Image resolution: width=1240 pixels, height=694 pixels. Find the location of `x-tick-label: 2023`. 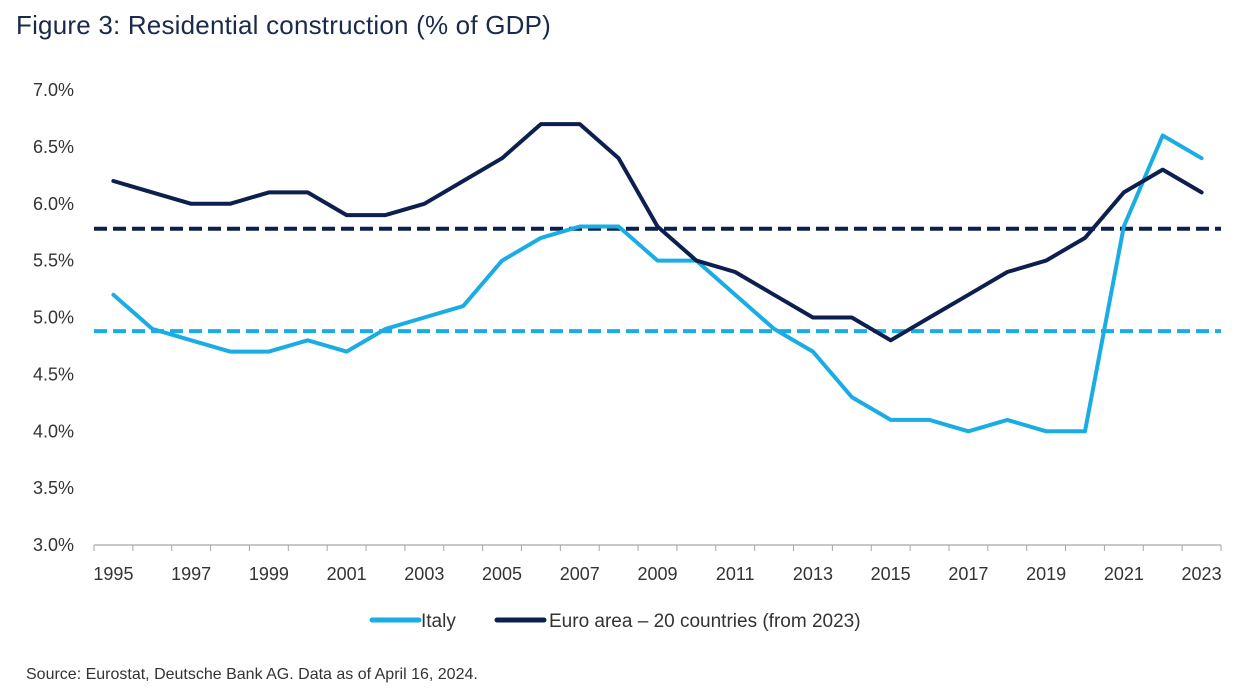

x-tick-label: 2023 is located at coordinates (1202, 574).